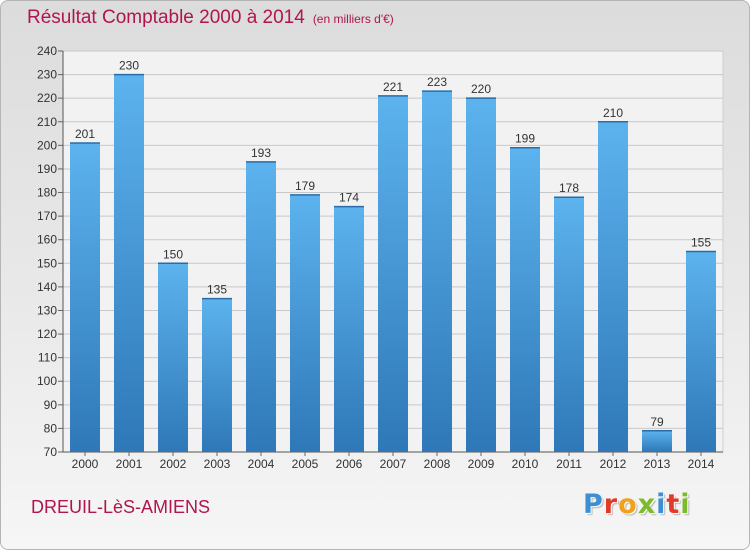  I want to click on y-tick-label: 200, so click(47, 145).